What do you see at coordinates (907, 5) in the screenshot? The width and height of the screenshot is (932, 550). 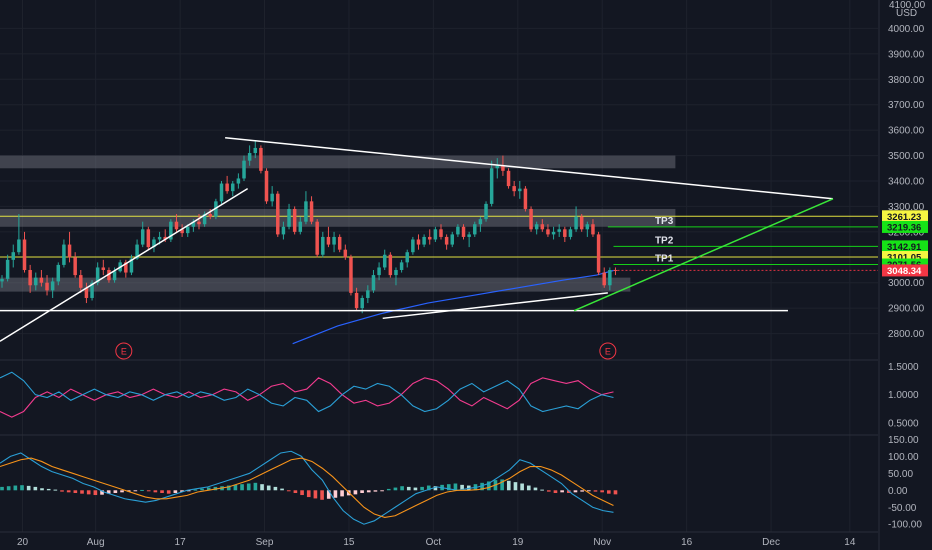 I see `price-axis-top-label: 4100.00` at bounding box center [907, 5].